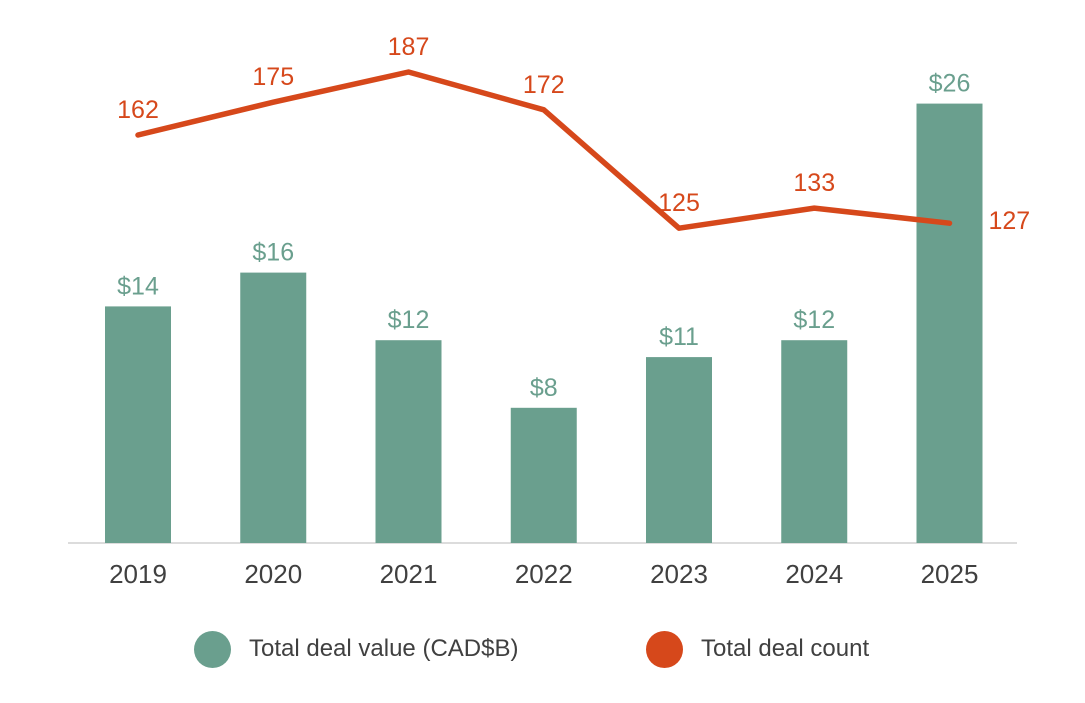 This screenshot has height=703, width=1085. Describe the element at coordinates (785, 648) in the screenshot. I see `deal-count-legend-label: Total deal count` at that location.